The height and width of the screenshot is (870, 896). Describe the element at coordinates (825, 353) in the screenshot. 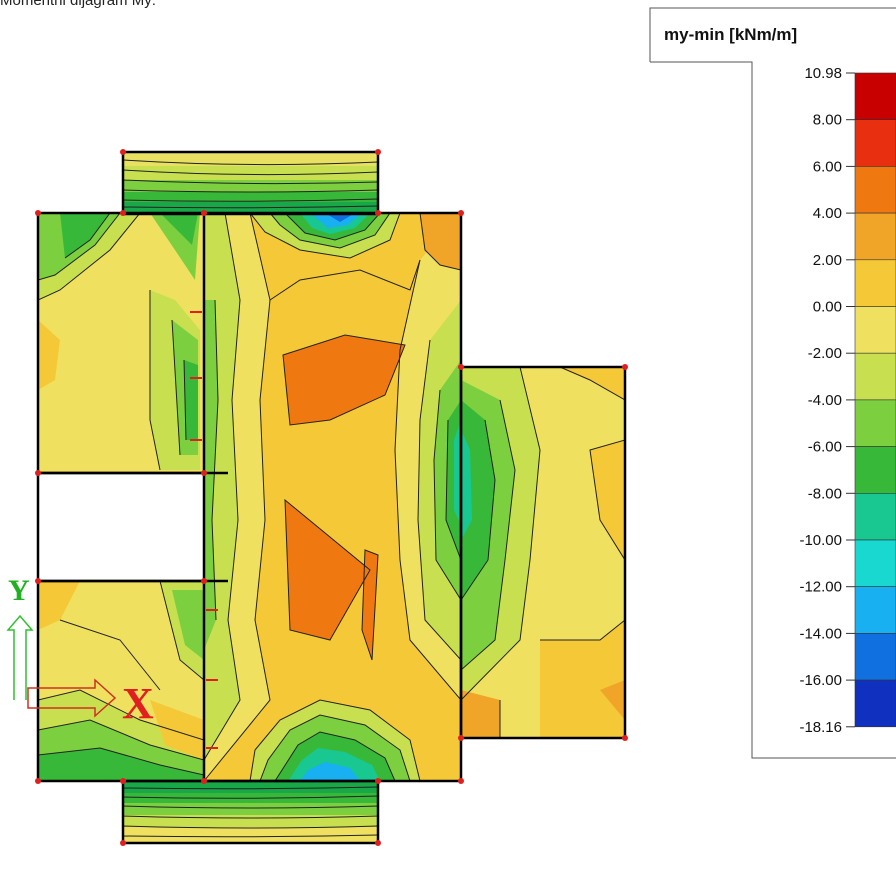

I see `legend-tick-label: -2.00` at that location.